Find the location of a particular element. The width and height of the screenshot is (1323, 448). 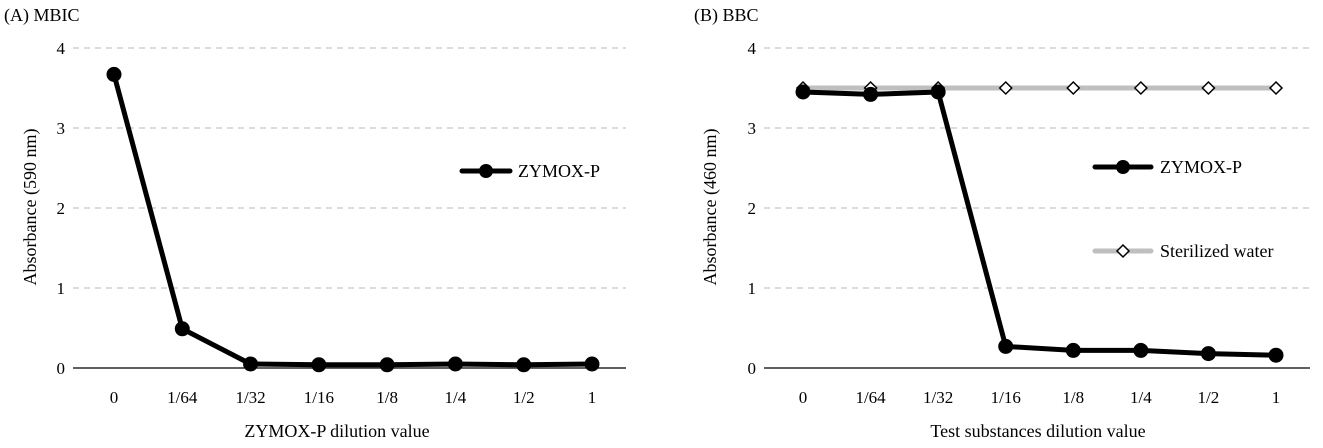

panel-b-y-ticks: 0 1 2 3 4 is located at coordinates (752, 208).